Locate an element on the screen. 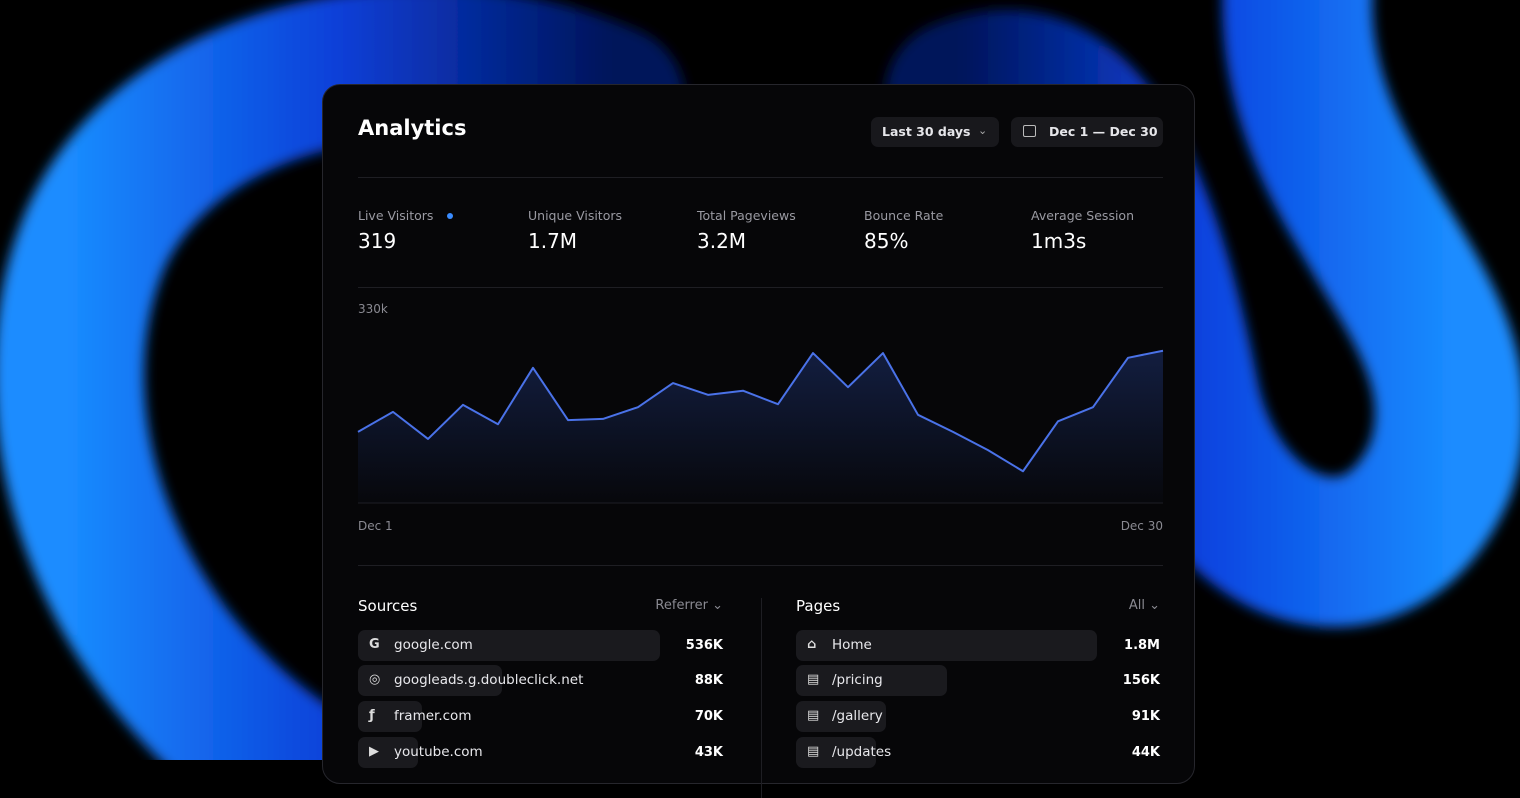 This screenshot has height=798, width=1520. row-name: /gallery is located at coordinates (857, 716).